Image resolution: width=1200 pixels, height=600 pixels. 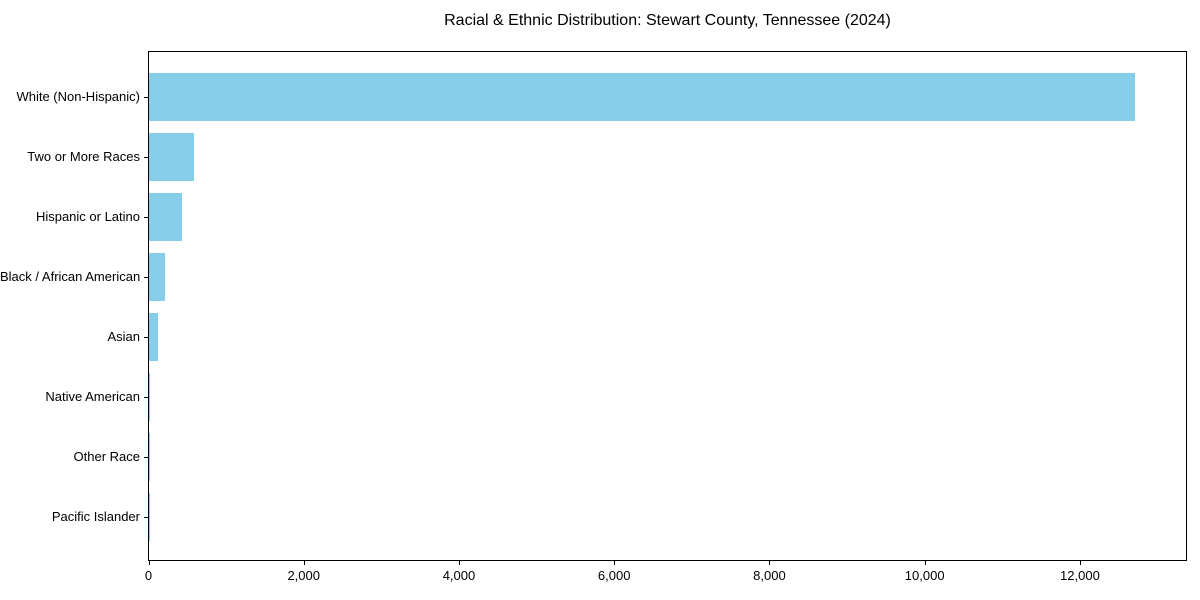 What do you see at coordinates (459, 575) in the screenshot?
I see `x-tick-label: 4,000` at bounding box center [459, 575].